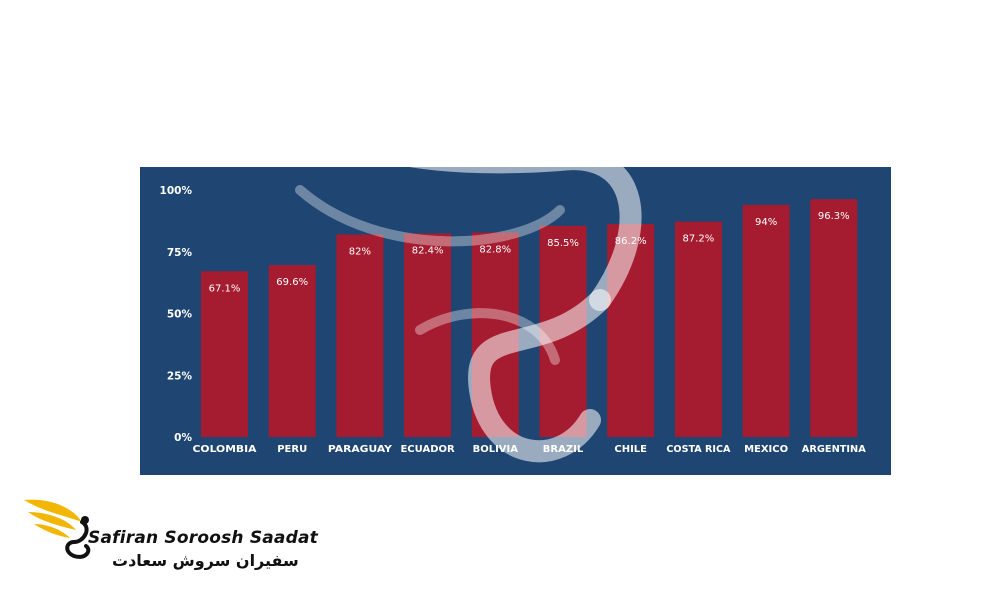  What do you see at coordinates (176, 191) in the screenshot?
I see `y-tick-label: 100%` at bounding box center [176, 191].